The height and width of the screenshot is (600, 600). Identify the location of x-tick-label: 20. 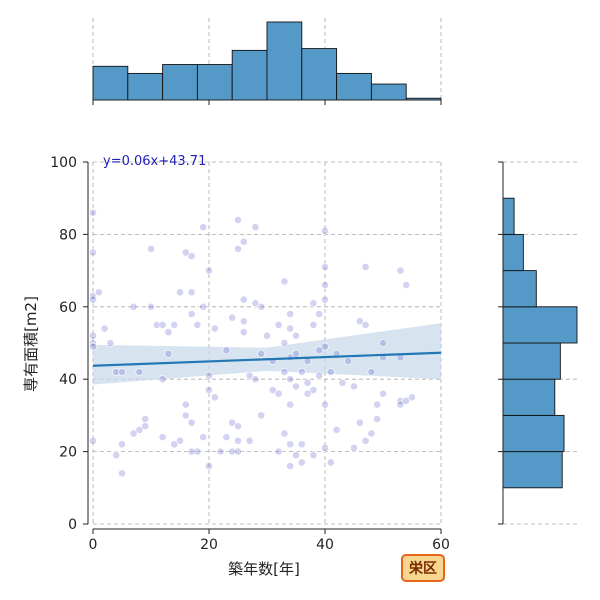
(209, 545).